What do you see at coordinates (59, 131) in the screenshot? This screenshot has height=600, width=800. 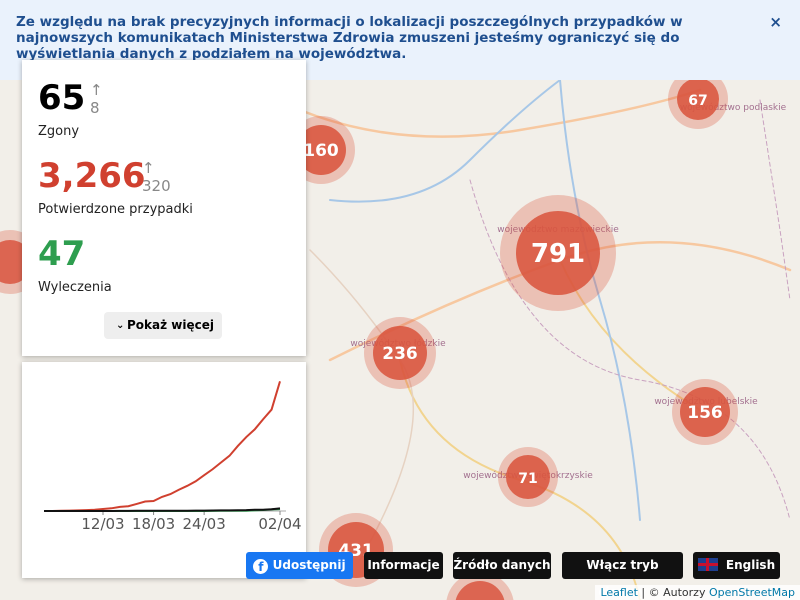 I see `stat-label: Zgony` at bounding box center [59, 131].